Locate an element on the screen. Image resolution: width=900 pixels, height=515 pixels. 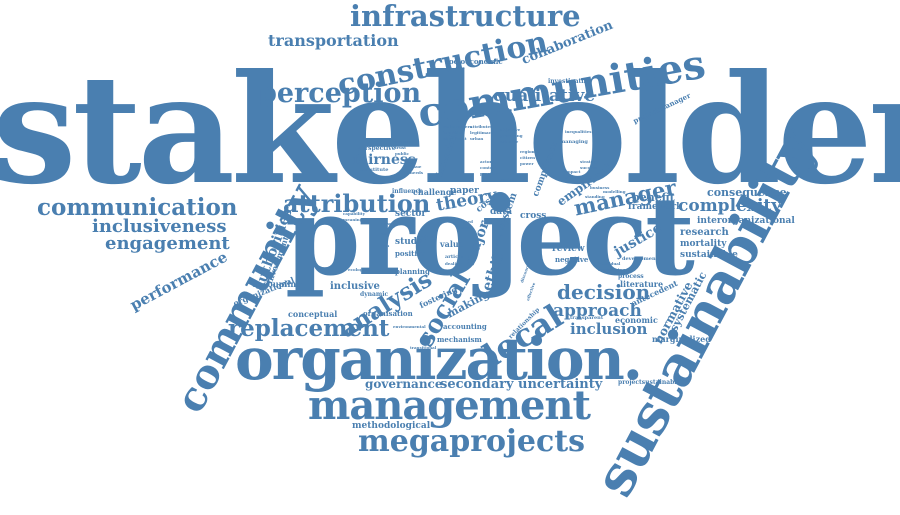
word-network: network is located at coordinates (389, 223).